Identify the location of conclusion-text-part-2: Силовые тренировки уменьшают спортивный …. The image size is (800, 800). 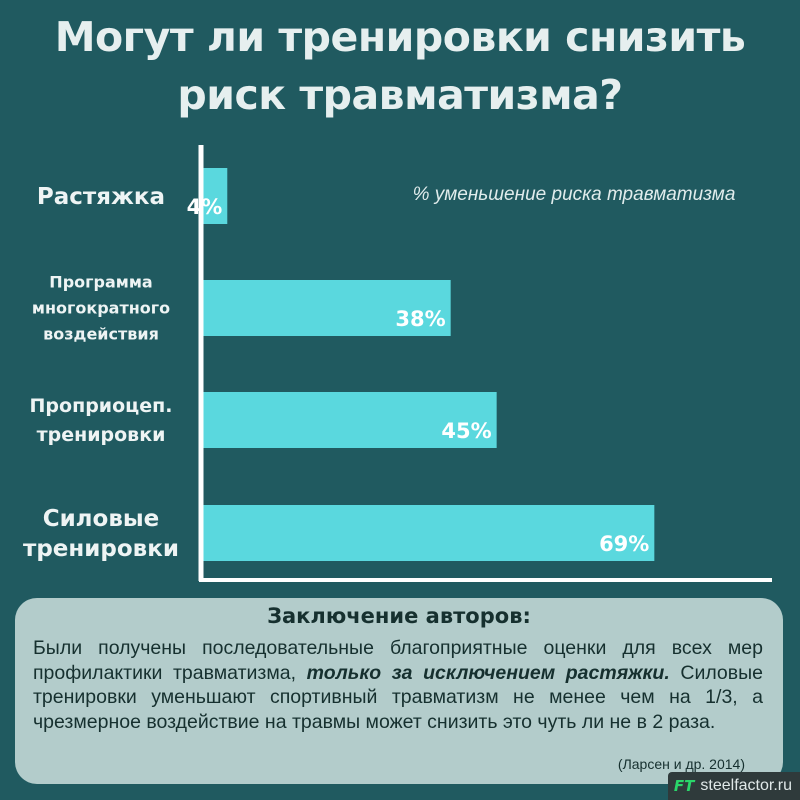
(398, 697).